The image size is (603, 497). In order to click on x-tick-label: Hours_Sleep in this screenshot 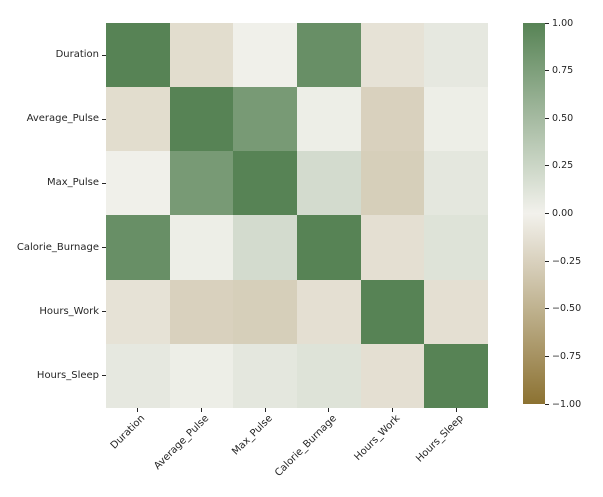, I will do `click(440, 439)`.